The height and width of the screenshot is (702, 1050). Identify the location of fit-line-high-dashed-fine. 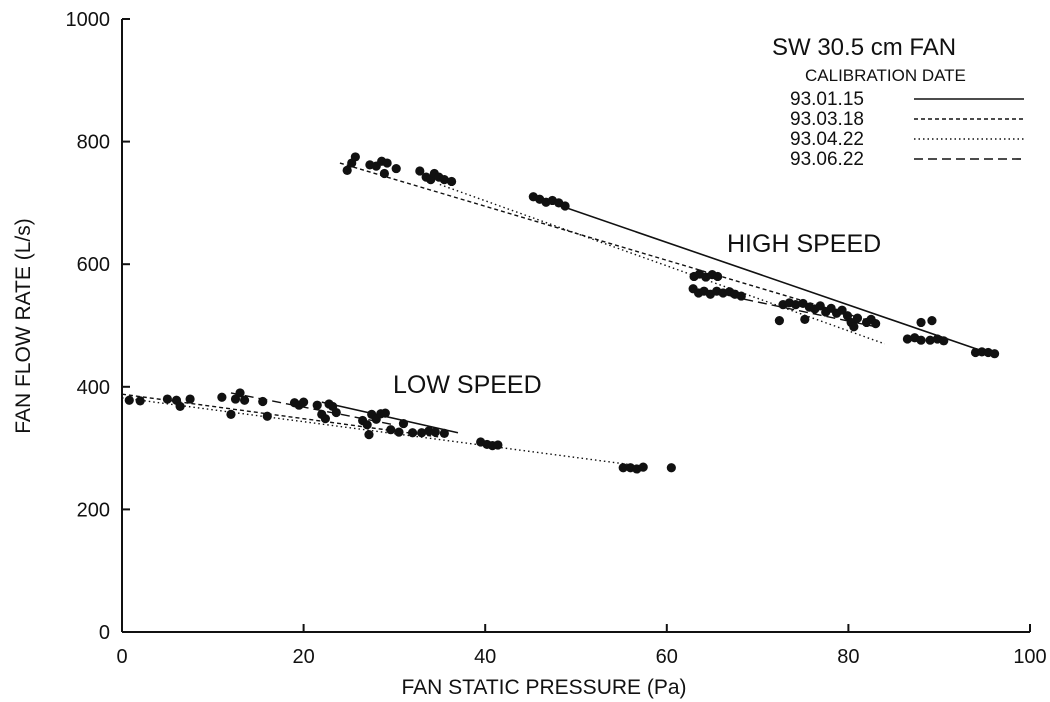
(607, 243).